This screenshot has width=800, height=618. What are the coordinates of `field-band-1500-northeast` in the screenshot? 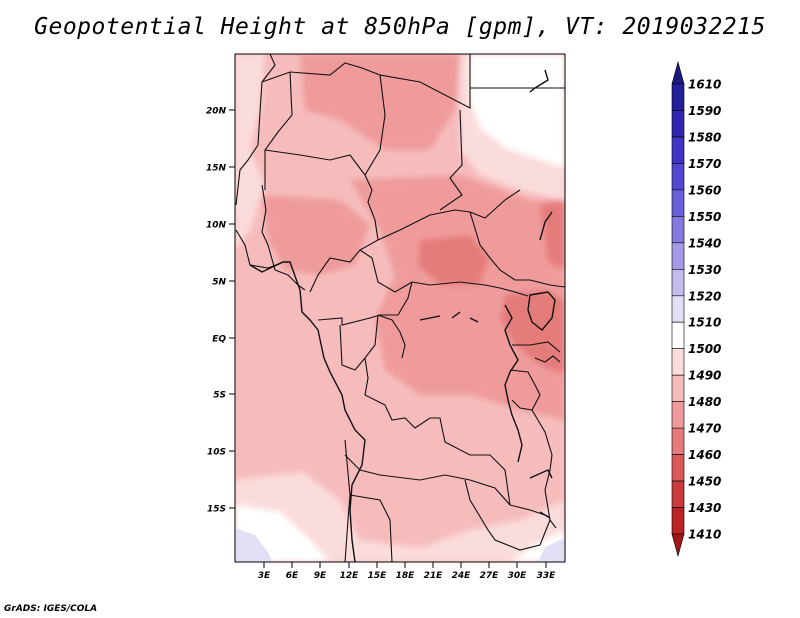 It's located at (512, 127).